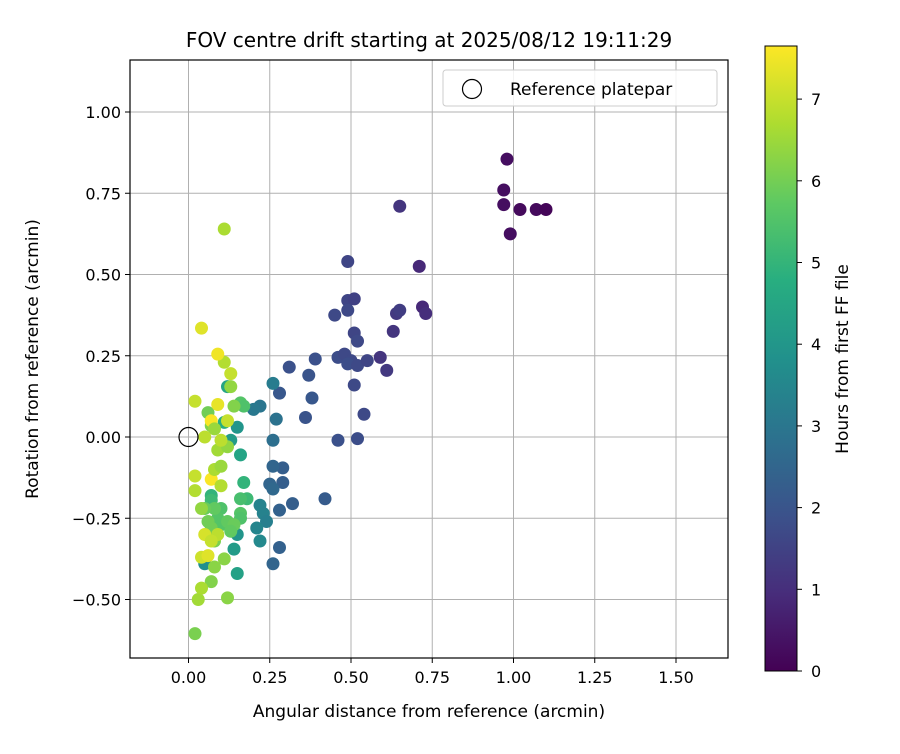  I want to click on colorbar-tick-label: 4, so click(816, 344).